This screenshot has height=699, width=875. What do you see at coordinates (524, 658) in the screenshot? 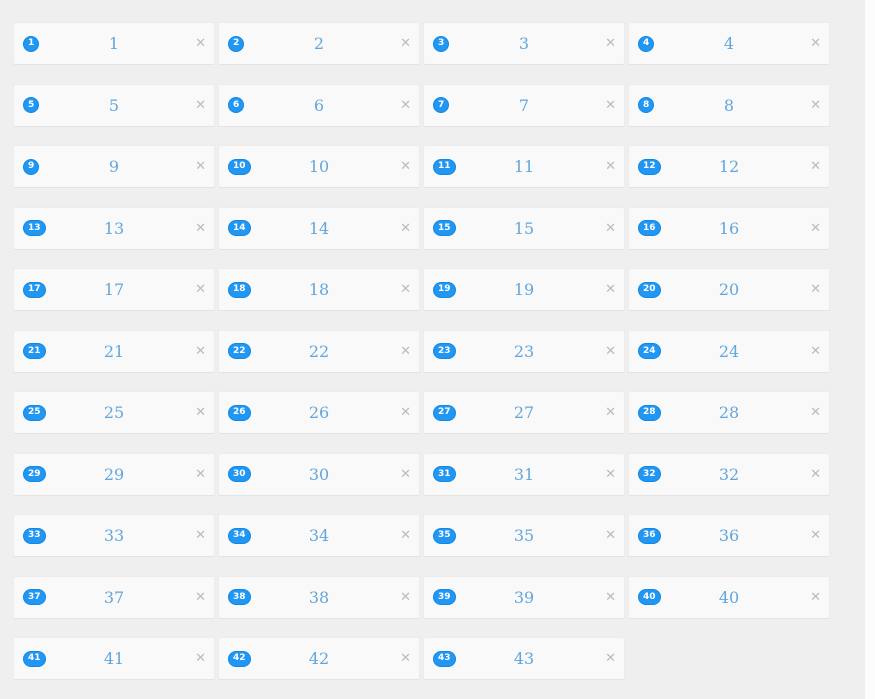
I see `number-card: 43 43 ✕` at bounding box center [524, 658].